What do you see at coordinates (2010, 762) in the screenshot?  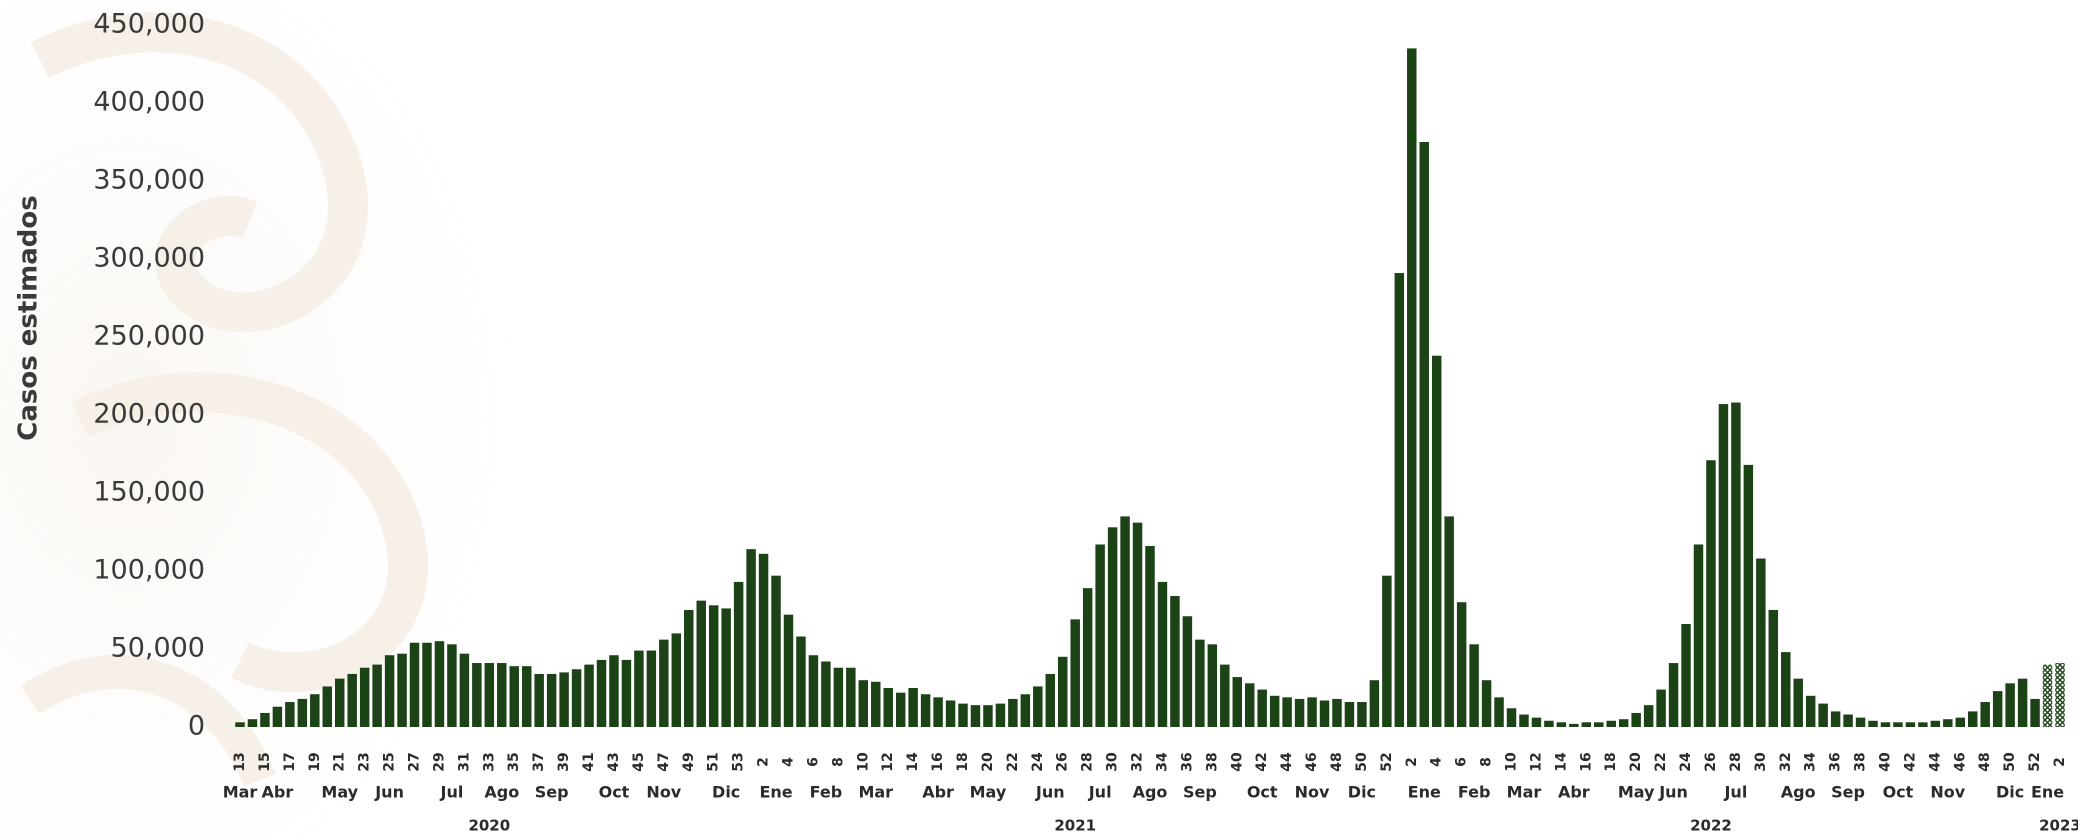 I see `x-tick-label: 50` at bounding box center [2010, 762].